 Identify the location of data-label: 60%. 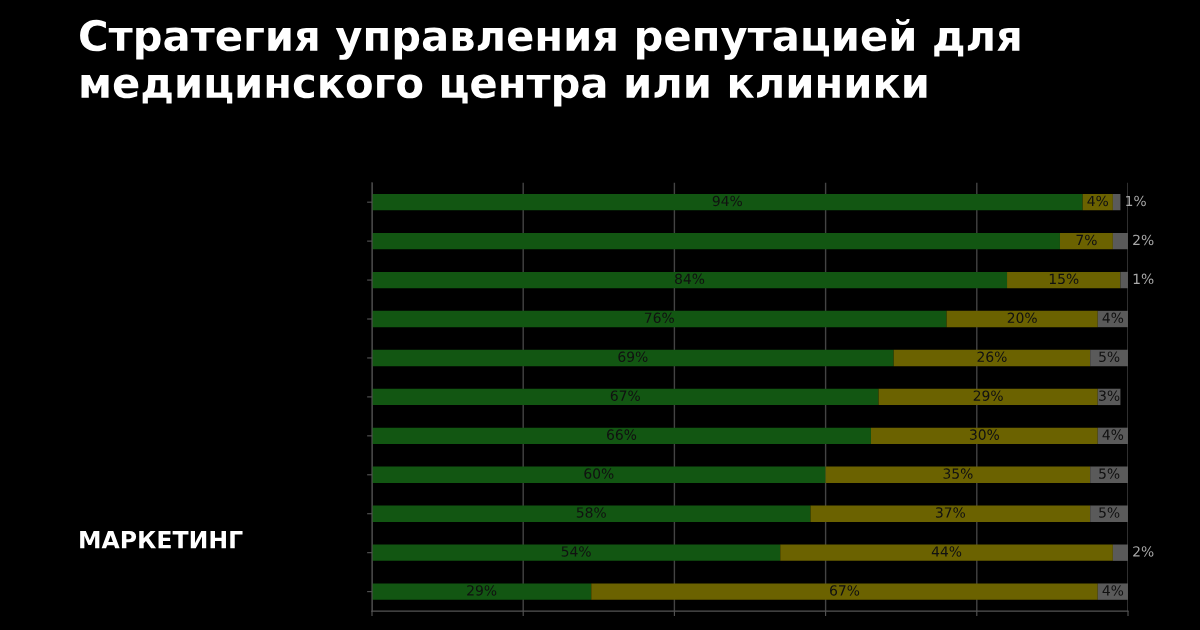
(599, 473).